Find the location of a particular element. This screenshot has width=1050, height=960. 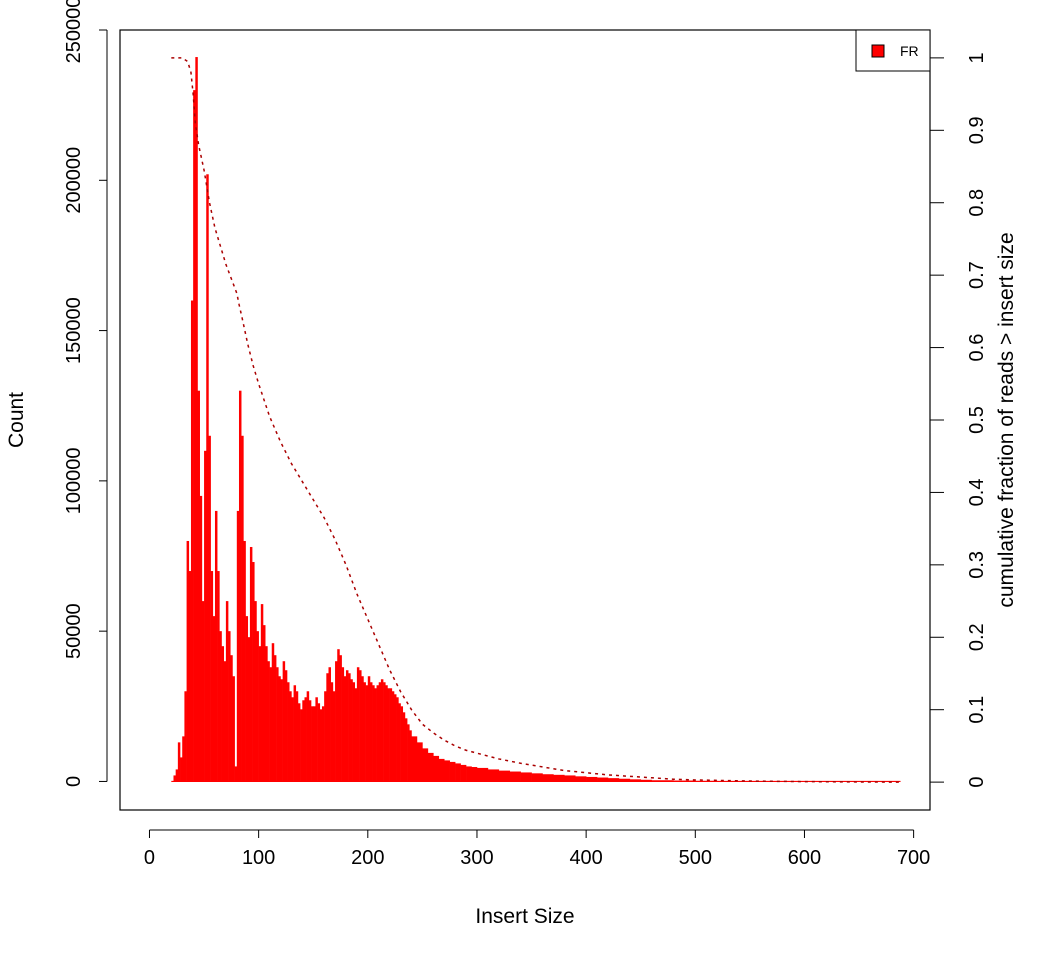

y-tick-label: 100000 is located at coordinates (74, 480).